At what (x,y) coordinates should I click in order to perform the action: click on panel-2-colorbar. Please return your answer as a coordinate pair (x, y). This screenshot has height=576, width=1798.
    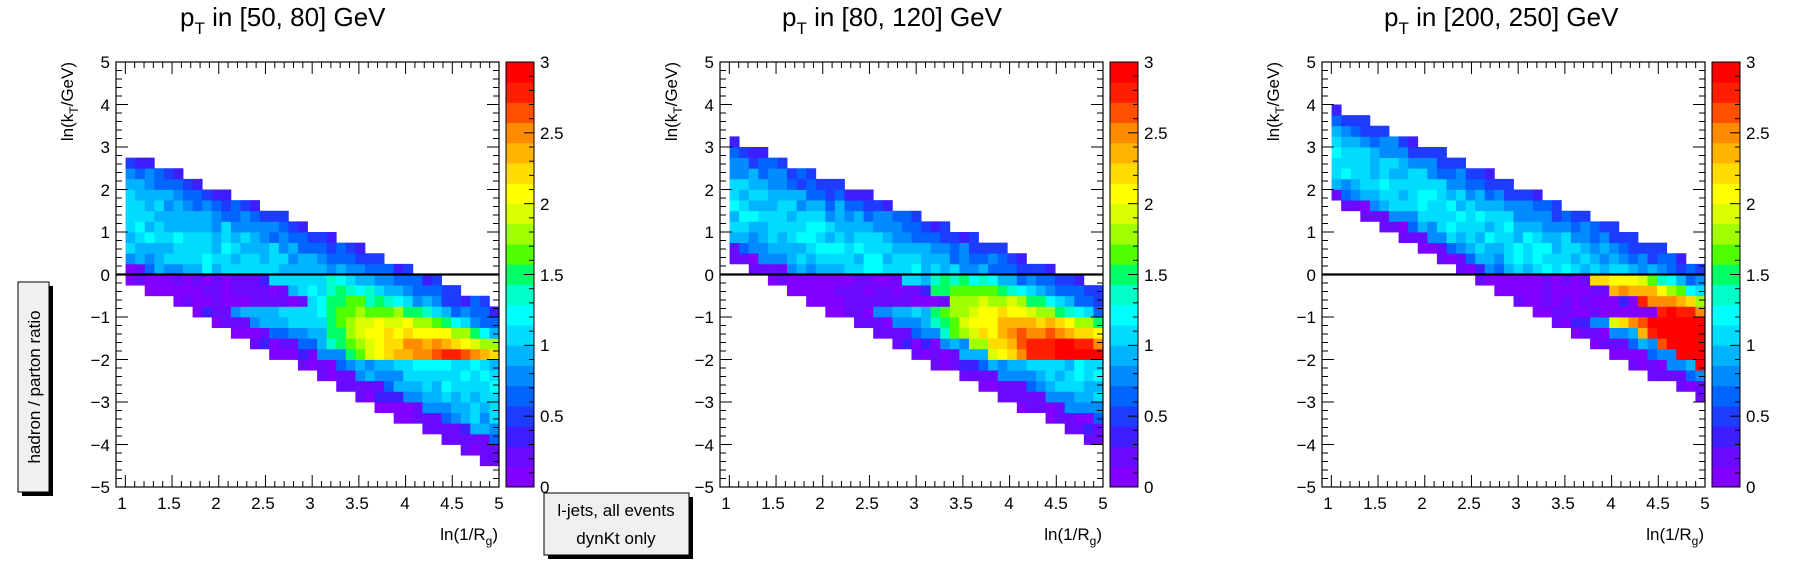
    Looking at the image, I should click on (1124, 274).